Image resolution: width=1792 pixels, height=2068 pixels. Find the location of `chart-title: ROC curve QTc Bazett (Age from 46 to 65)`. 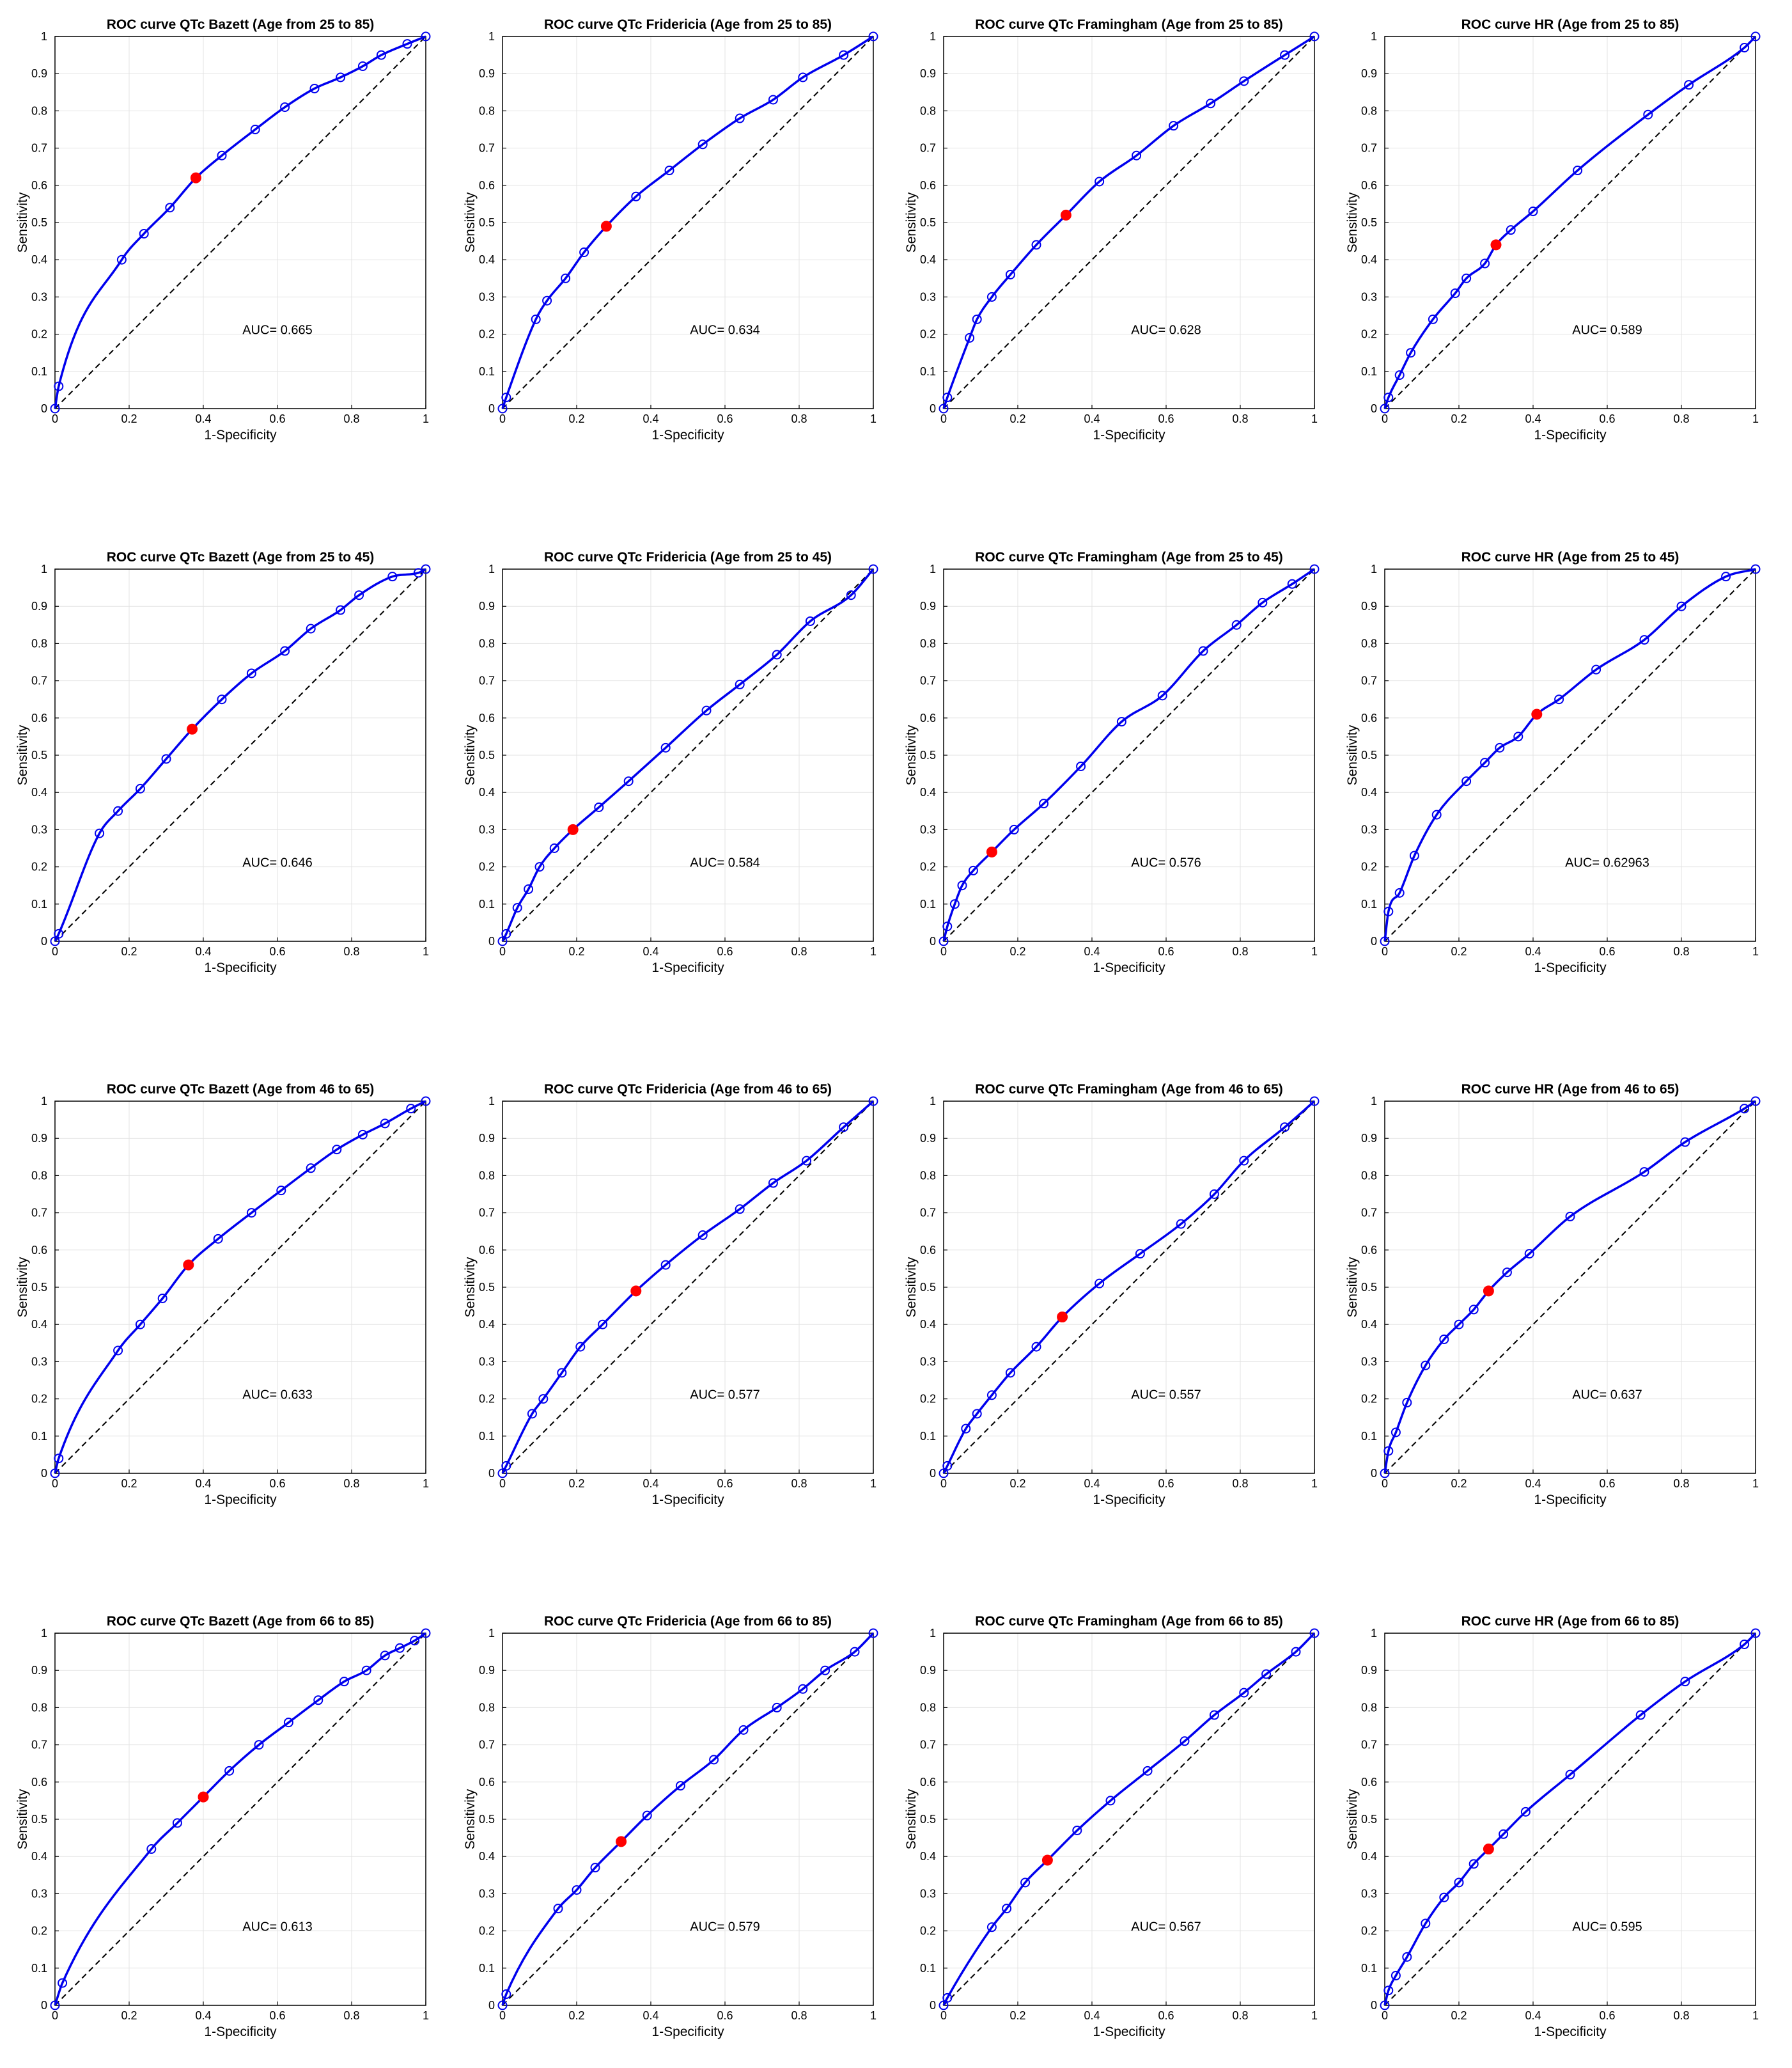

chart-title: ROC curve QTc Bazett (Age from 46 to 65) is located at coordinates (241, 1089).